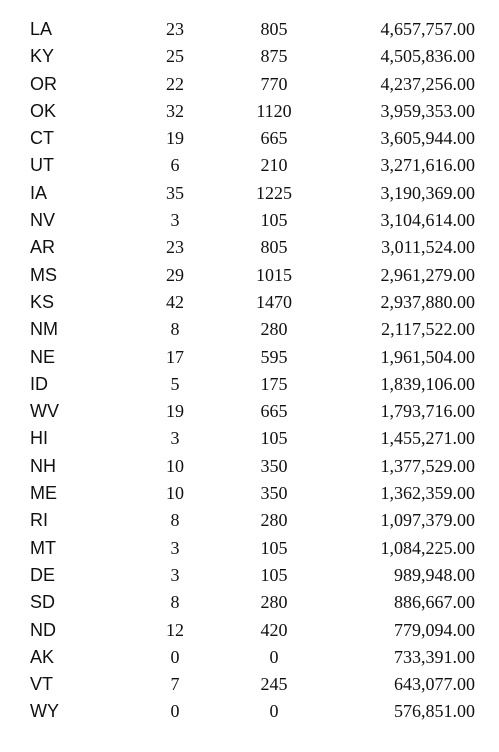 The height and width of the screenshot is (752, 499). I want to click on count-cell: 42, so click(175, 301).